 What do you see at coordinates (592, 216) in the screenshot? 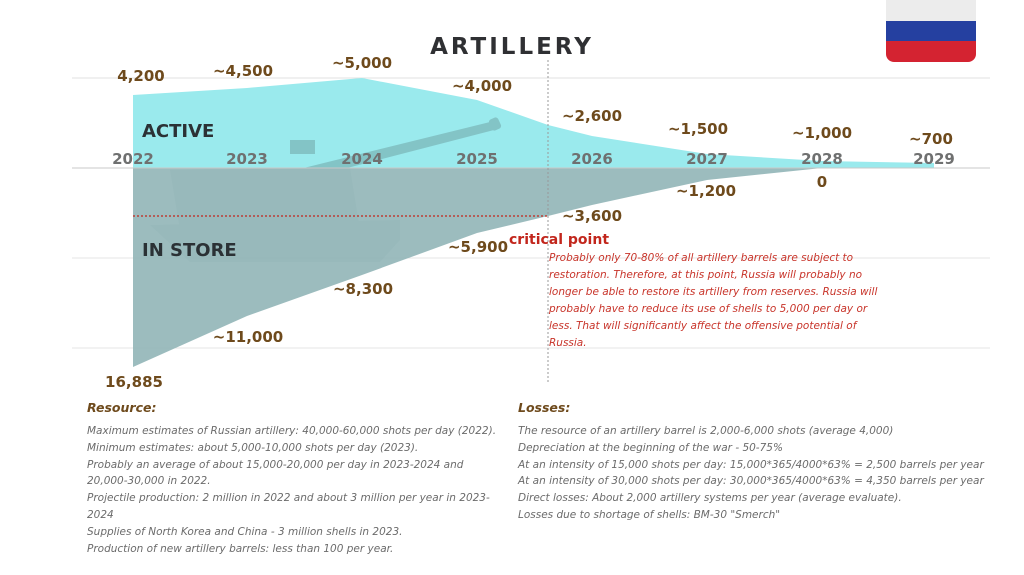
I see `store-value: ~3,600` at bounding box center [592, 216].